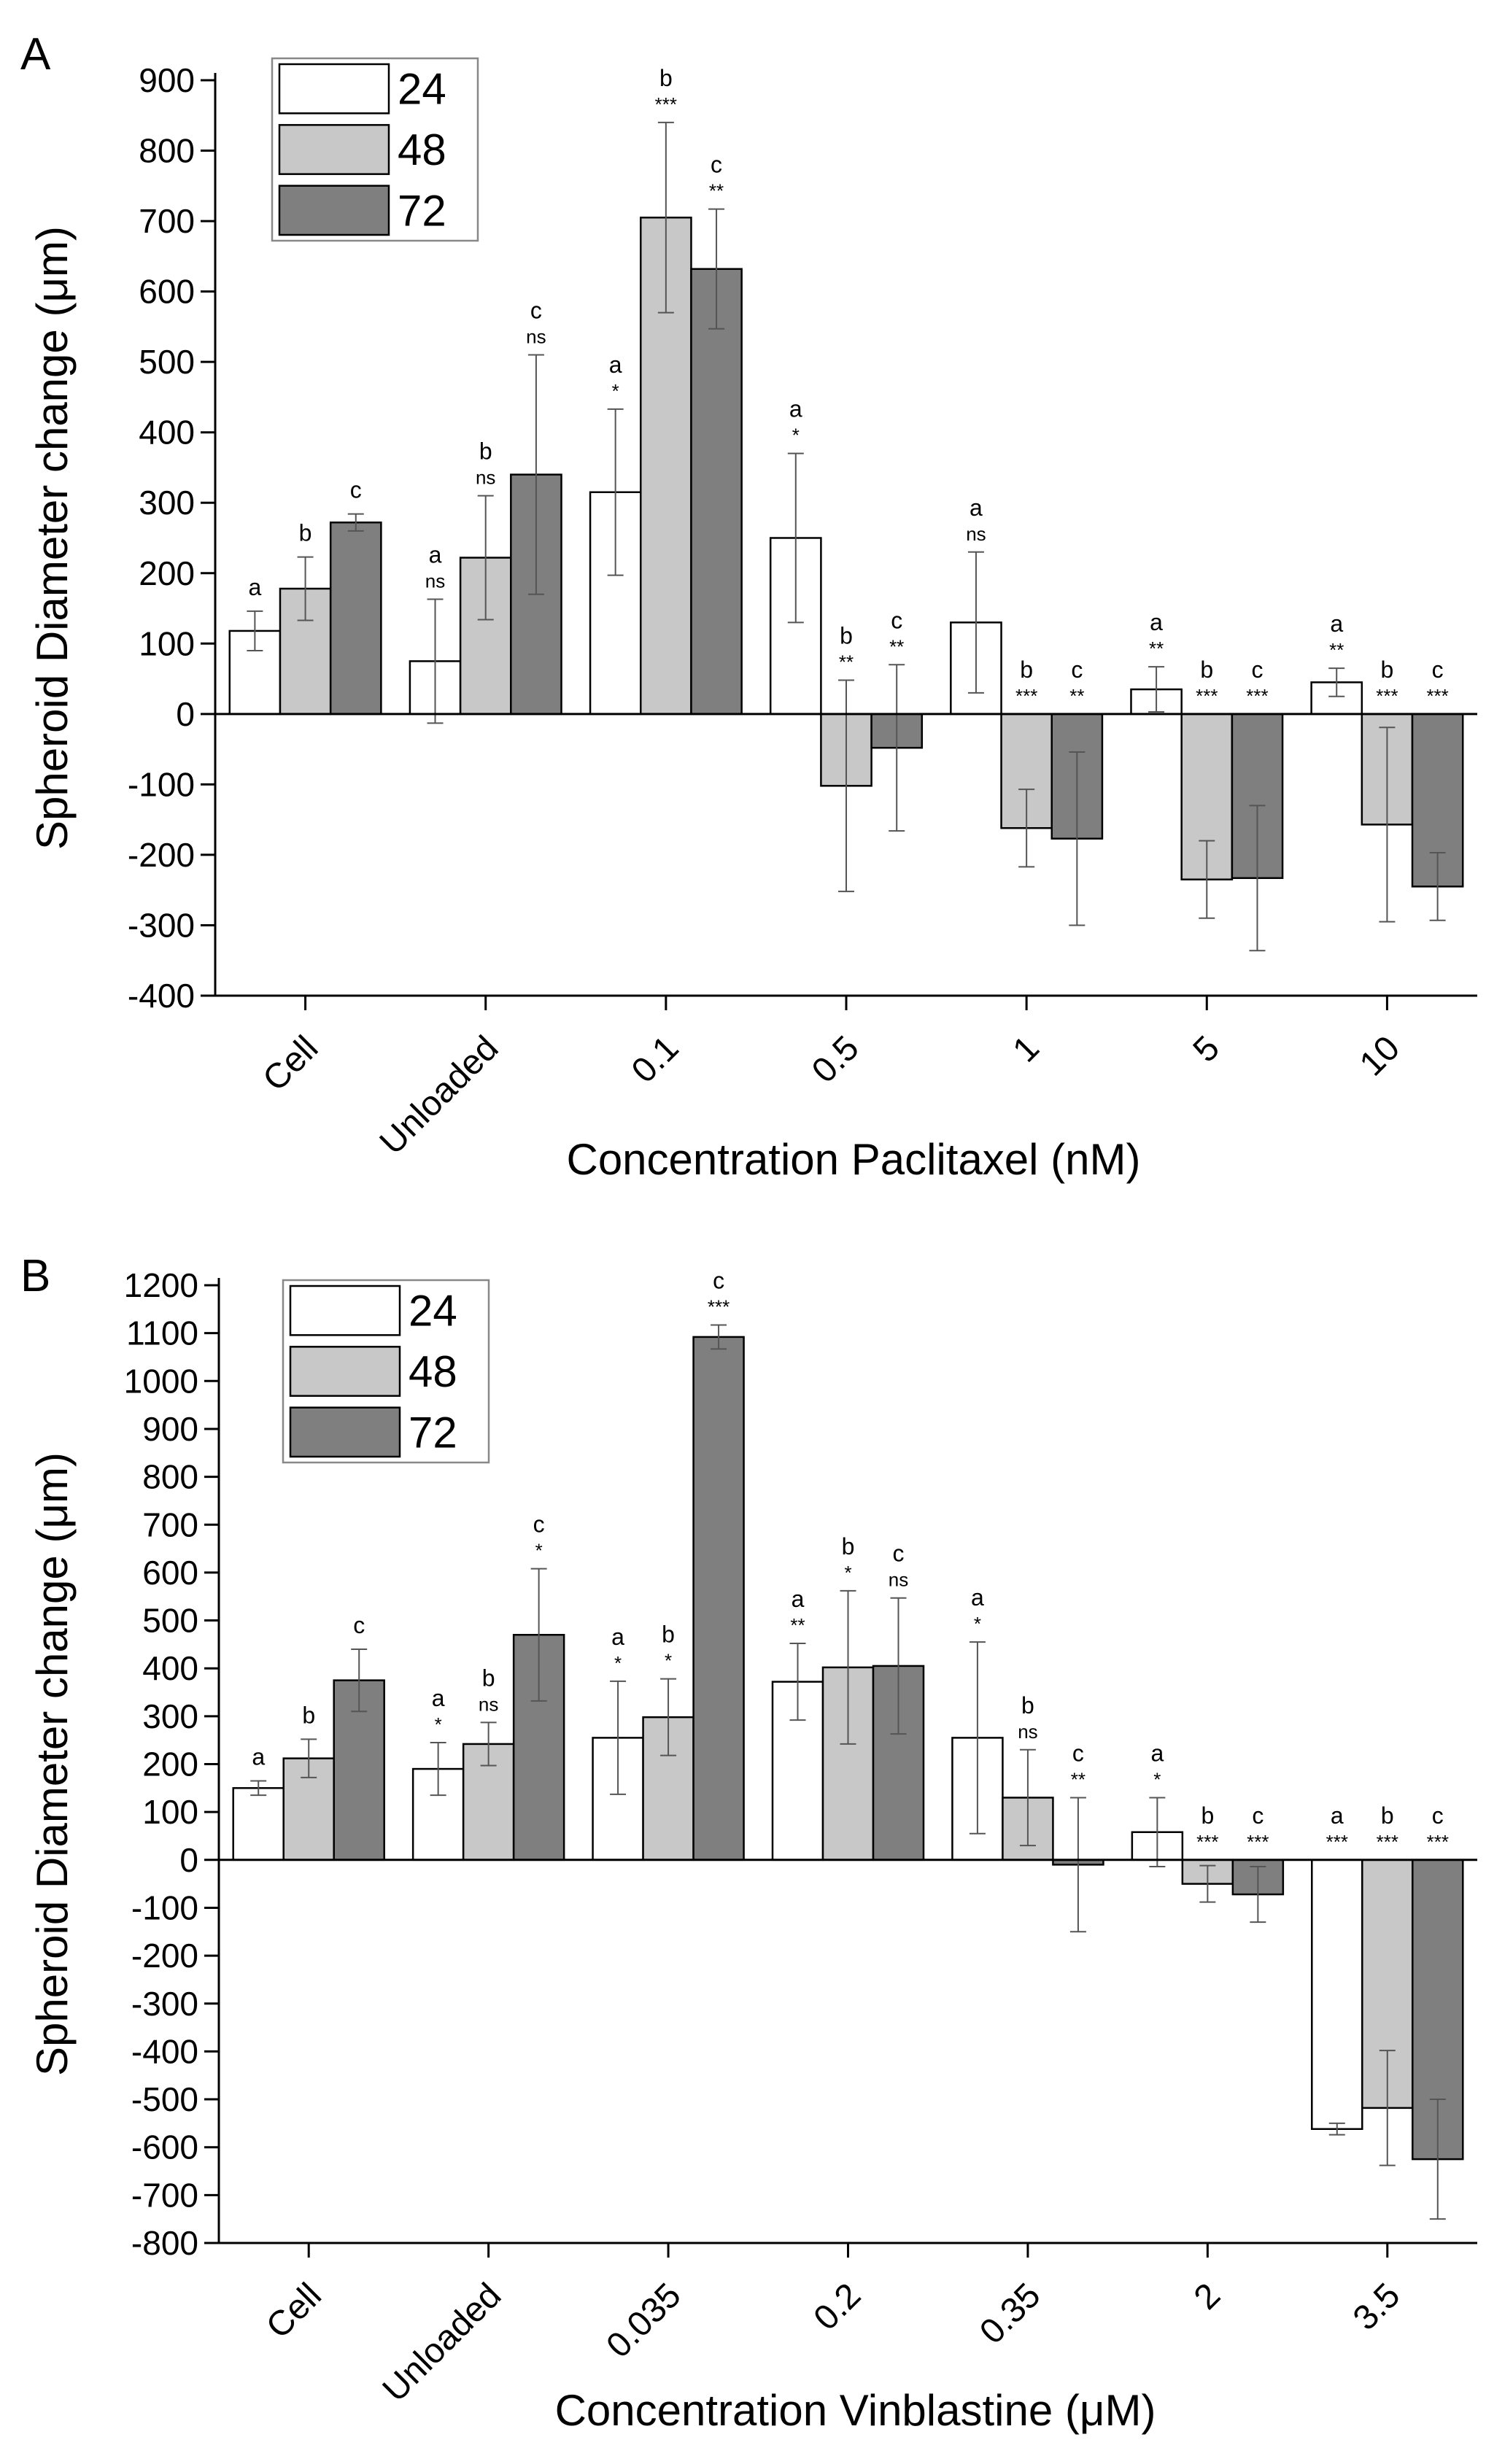 The width and height of the screenshot is (1486, 2464). I want to click on x-axis-title: Concentration Paclitaxel (nM), so click(853, 1160).